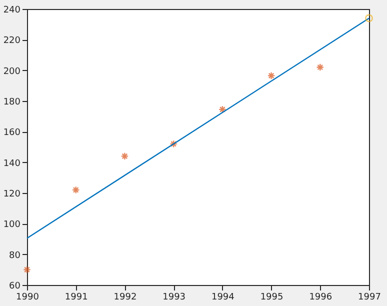 The height and width of the screenshot is (306, 387). I want to click on y-tick-label: 80, so click(15, 255).